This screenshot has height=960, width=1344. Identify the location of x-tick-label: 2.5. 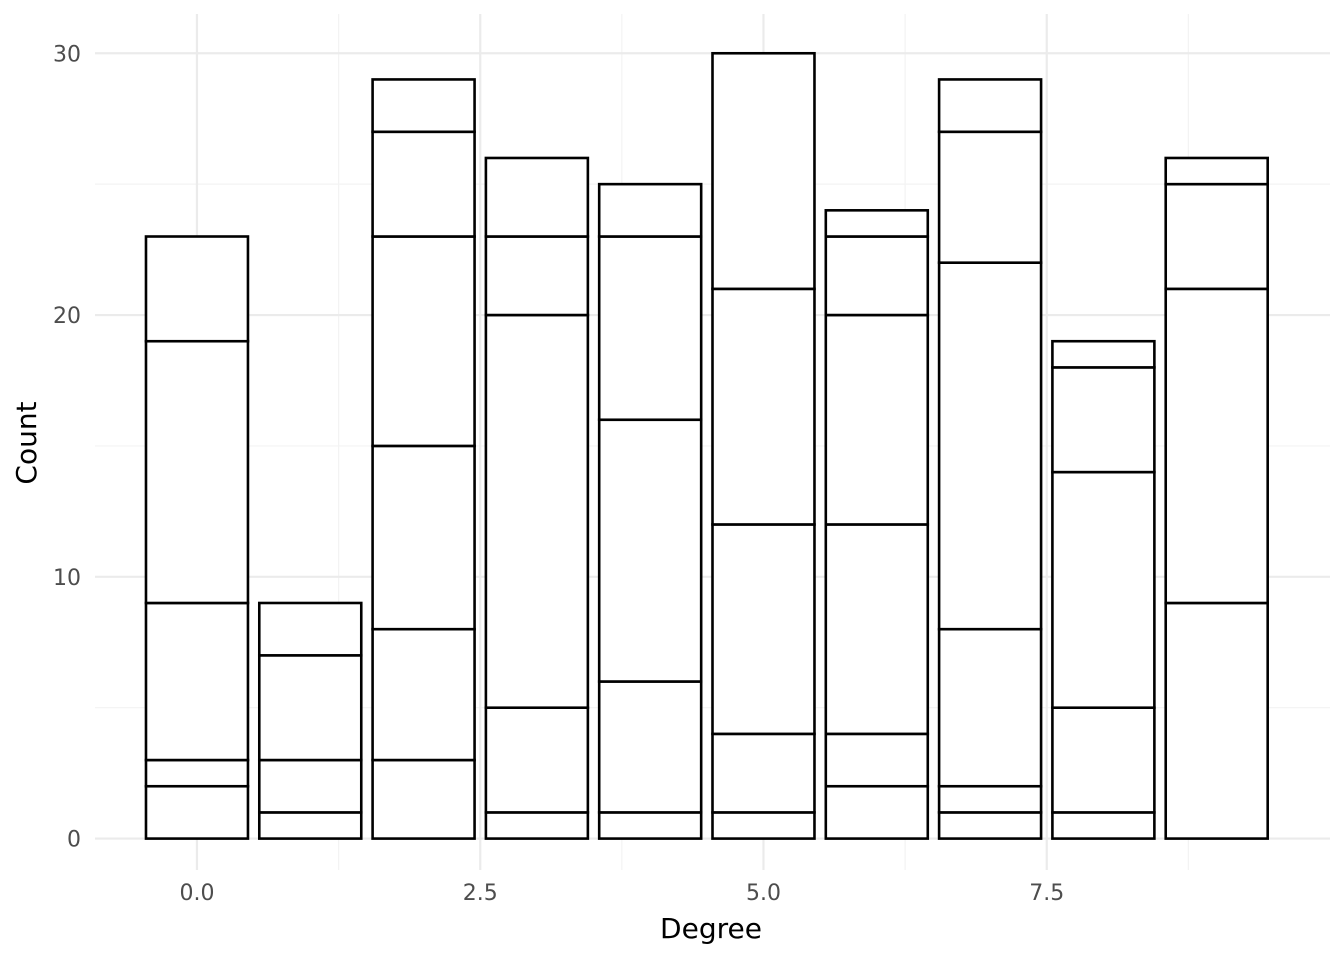
(480, 893).